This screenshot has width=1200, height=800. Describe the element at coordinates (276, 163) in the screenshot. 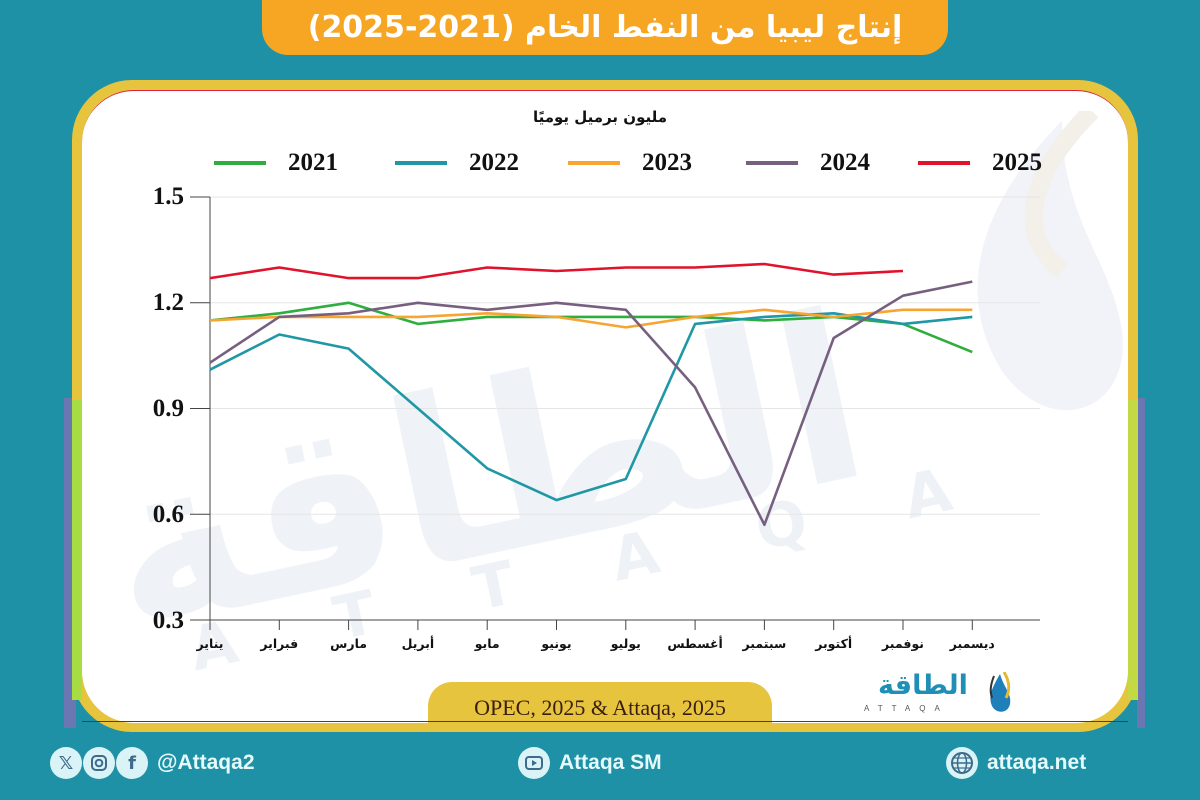

I see `legend-item-2021: 2021` at that location.